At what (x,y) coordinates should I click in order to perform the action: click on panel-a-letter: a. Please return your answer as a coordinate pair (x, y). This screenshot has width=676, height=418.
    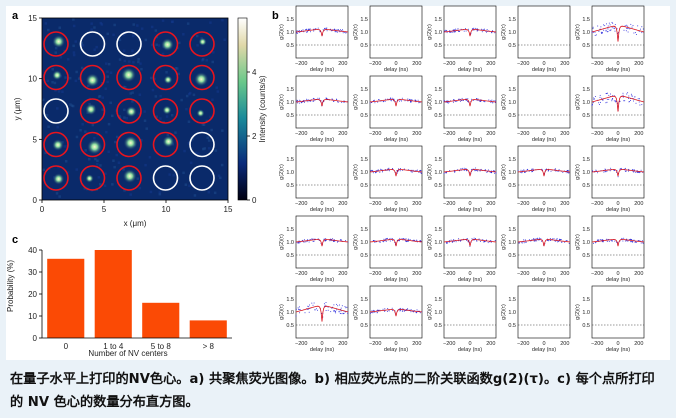
    Looking at the image, I should click on (15, 16).